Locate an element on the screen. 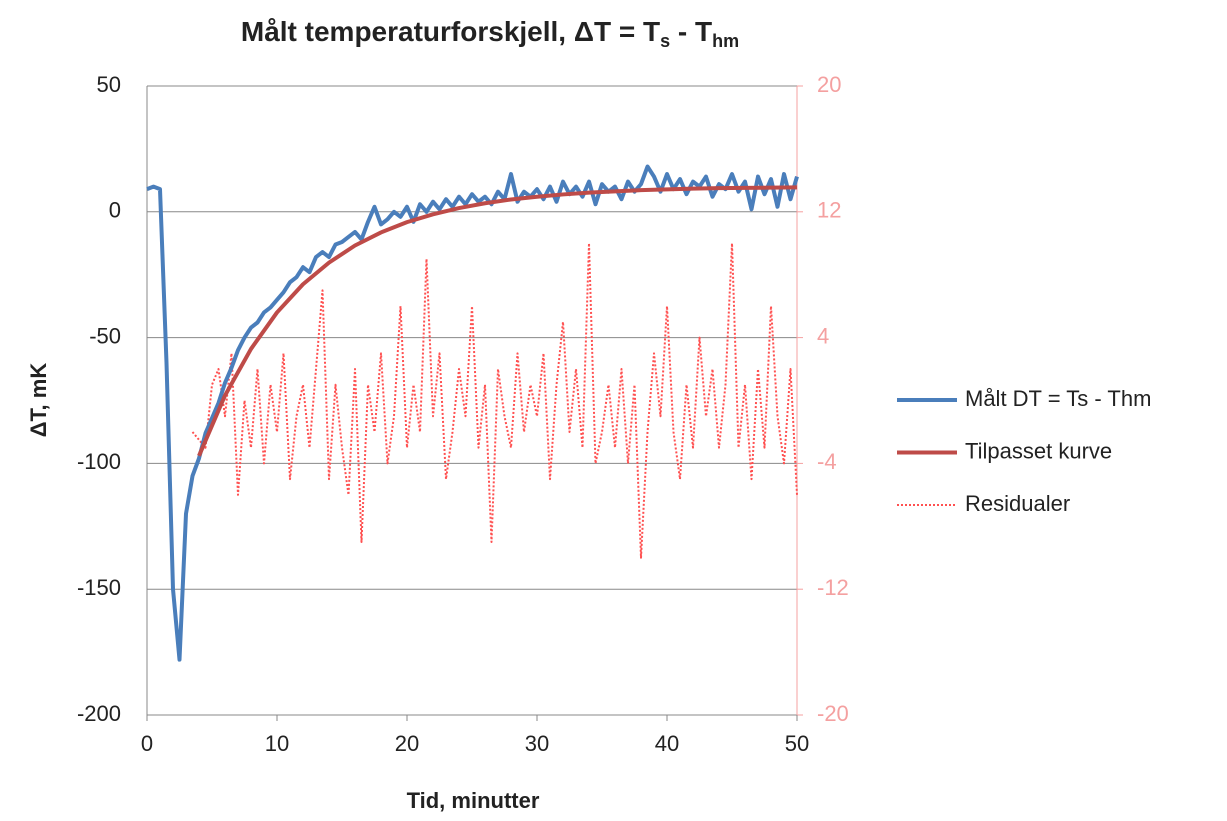  y2-tick-label: -12 is located at coordinates (833, 587).